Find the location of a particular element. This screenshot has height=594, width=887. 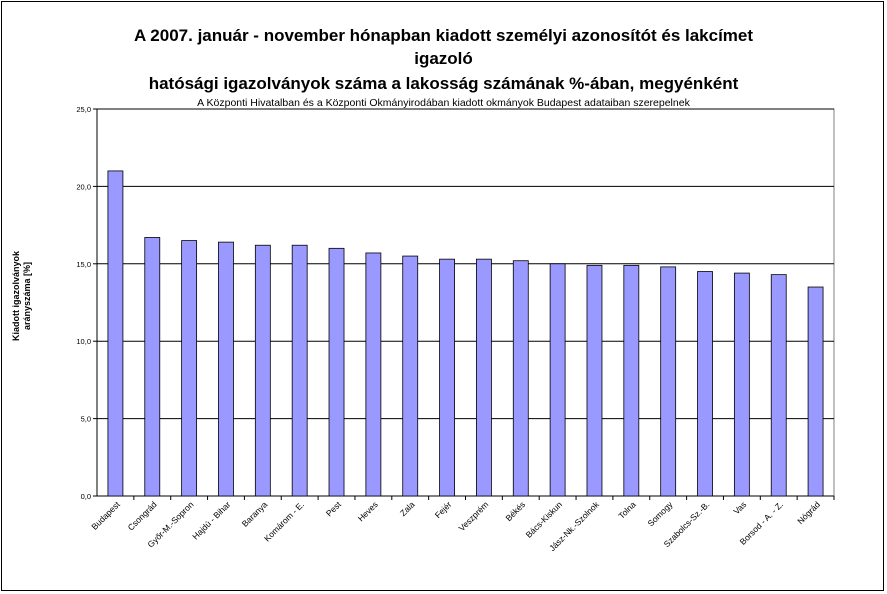

x-tick-label: Zala is located at coordinates (407, 508).